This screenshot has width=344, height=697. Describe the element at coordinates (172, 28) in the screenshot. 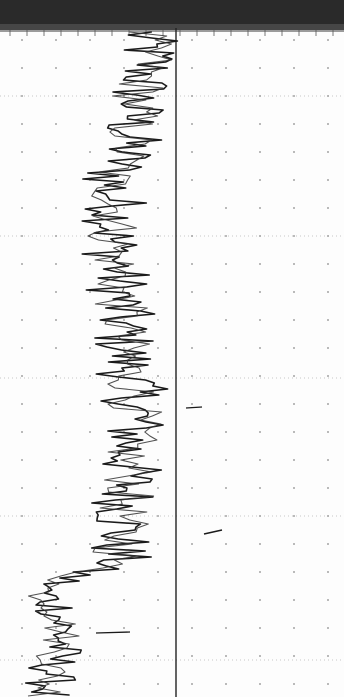

I see `top-band-speckle` at that location.